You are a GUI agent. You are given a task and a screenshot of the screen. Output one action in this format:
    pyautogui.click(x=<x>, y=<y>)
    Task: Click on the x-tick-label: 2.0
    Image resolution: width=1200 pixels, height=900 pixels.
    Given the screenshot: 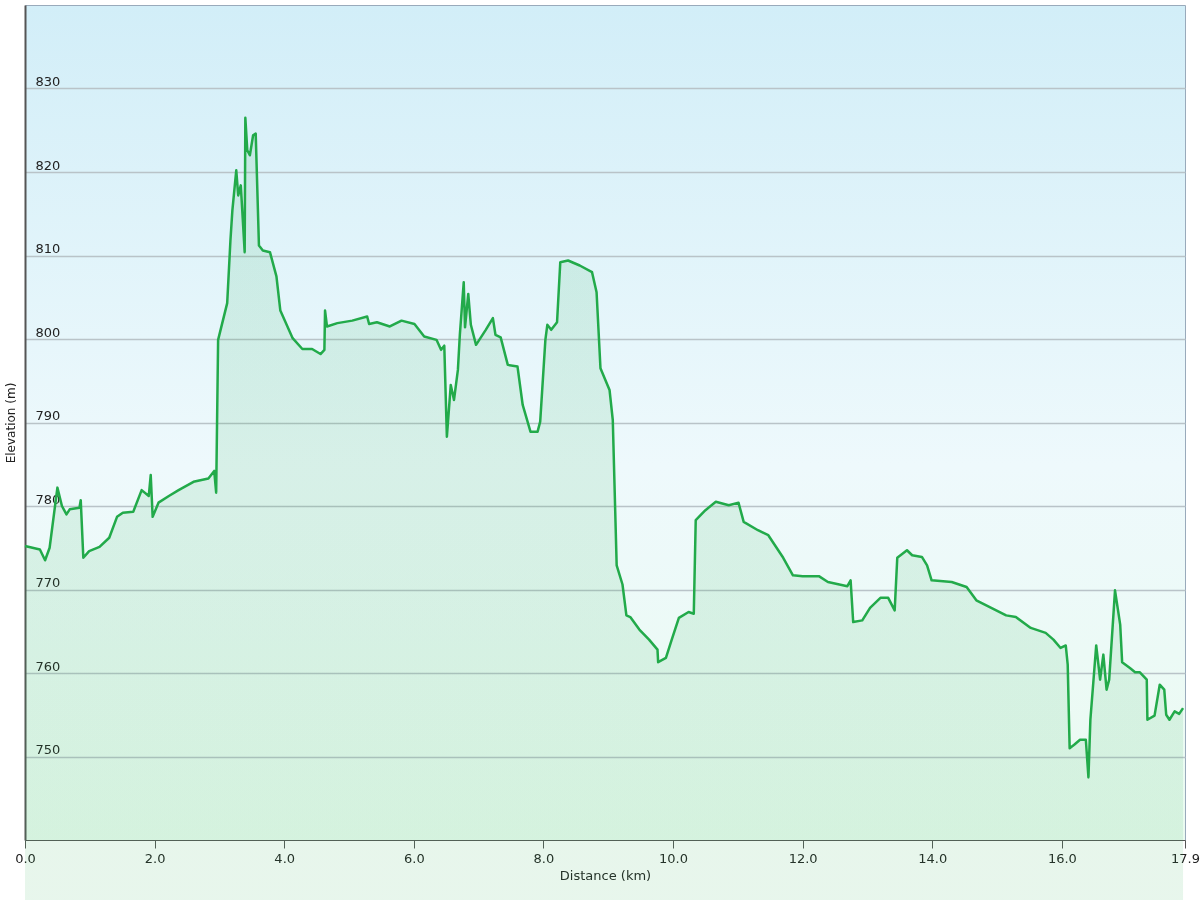 What is the action you would take?
    pyautogui.click(x=155, y=858)
    